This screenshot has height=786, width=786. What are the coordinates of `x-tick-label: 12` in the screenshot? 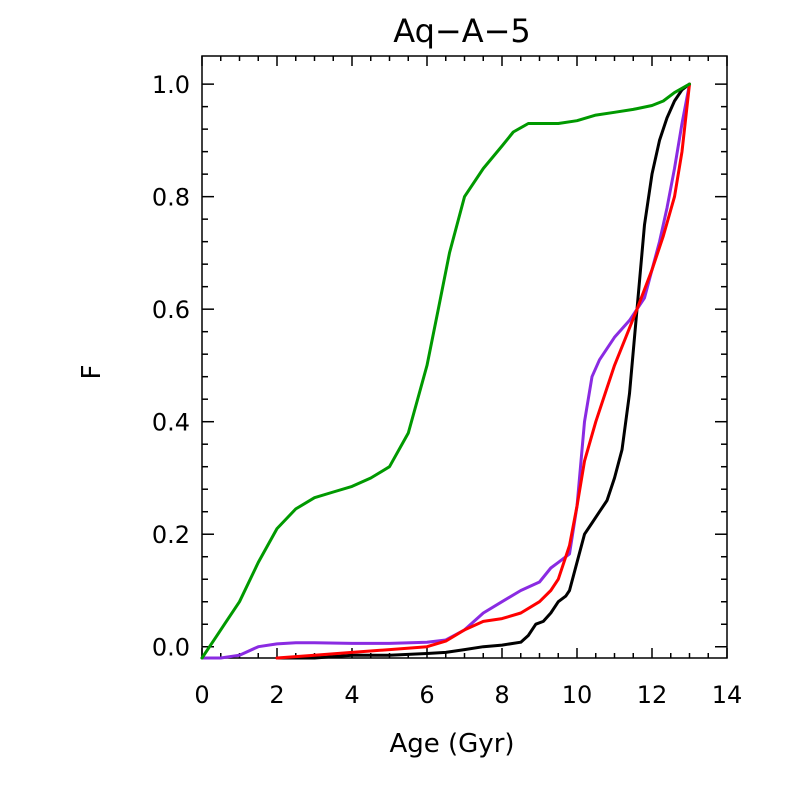 It's located at (652, 695).